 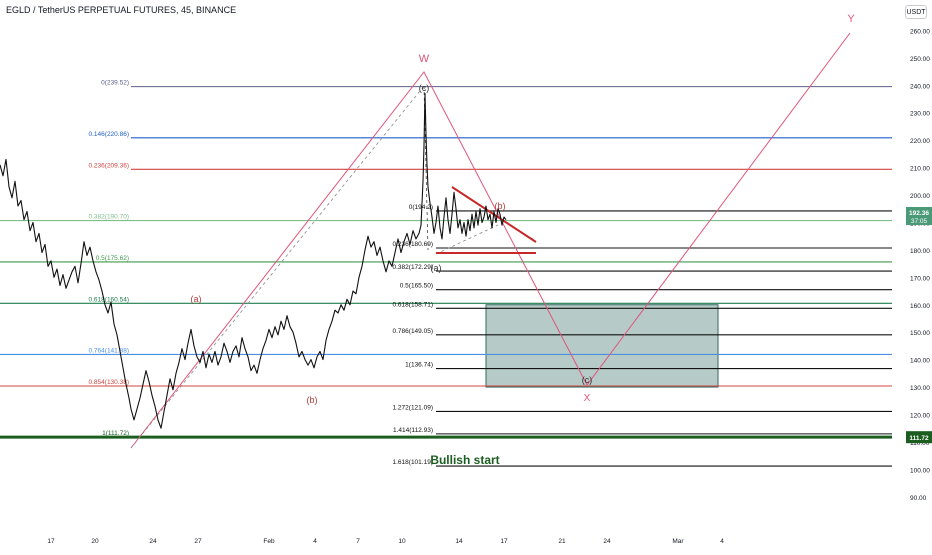 I want to click on fib-level-label-right: 0.618(158.71), so click(x=413, y=304).